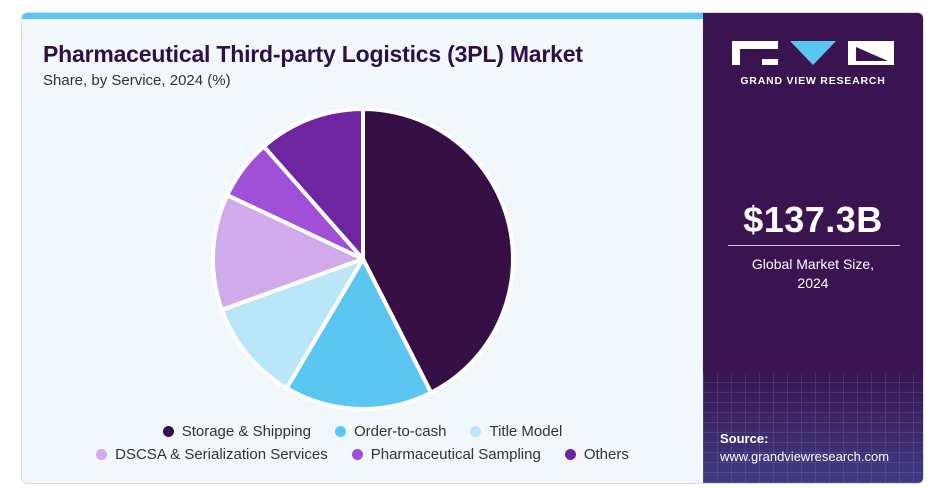  Describe the element at coordinates (438, 251) in the screenshot. I see `pie-slice-storage-shipping` at that location.